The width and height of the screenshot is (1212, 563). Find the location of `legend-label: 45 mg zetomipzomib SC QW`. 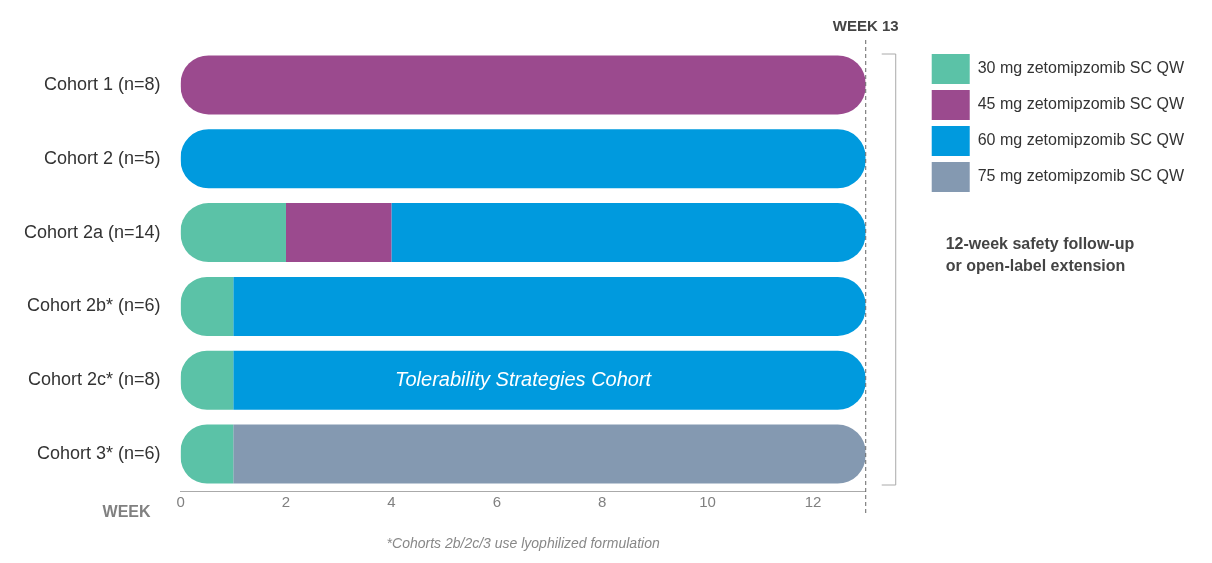

legend-label: 45 mg zetomipzomib SC QW is located at coordinates (1081, 104).